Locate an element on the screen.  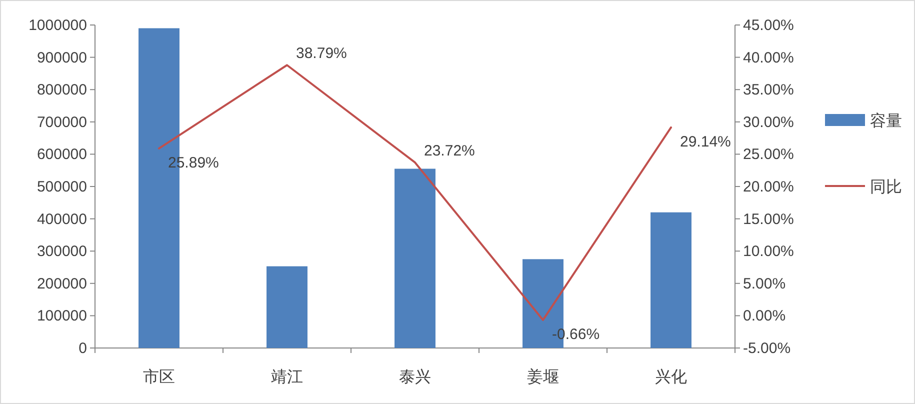
y2-tick-label: 25.00% is located at coordinates (768, 155).